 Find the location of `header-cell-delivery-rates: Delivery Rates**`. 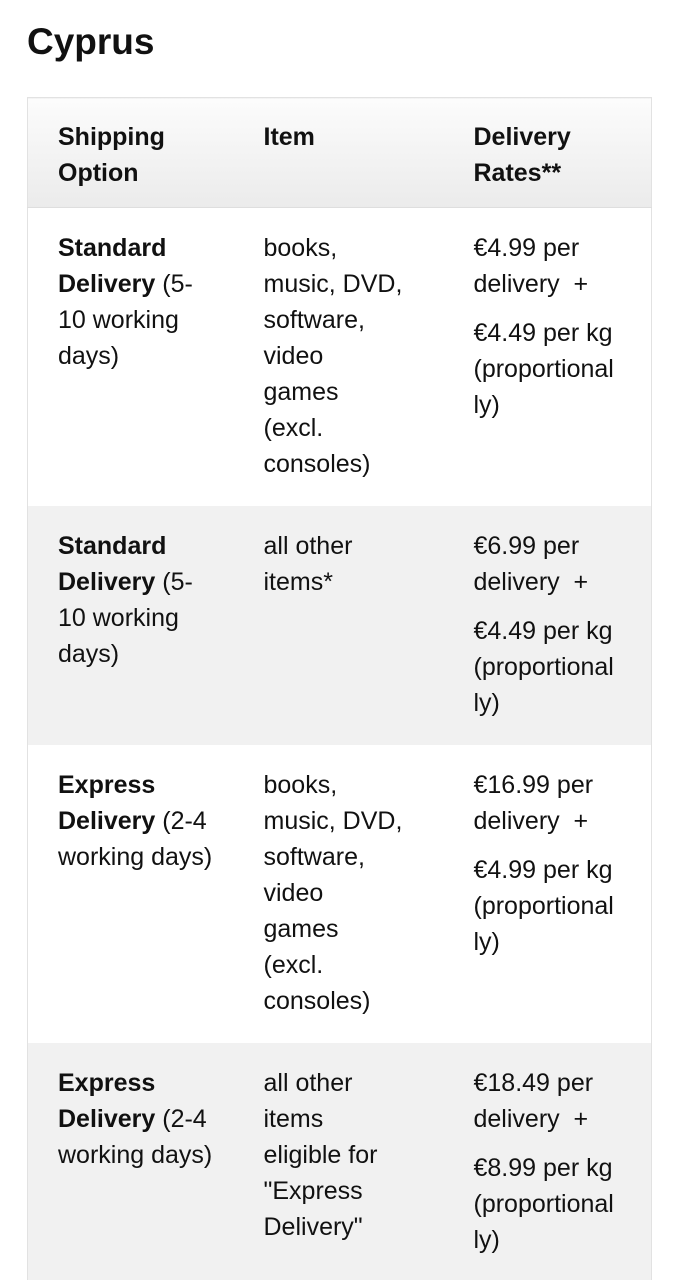

header-cell-delivery-rates: Delivery Rates** is located at coordinates (547, 152).